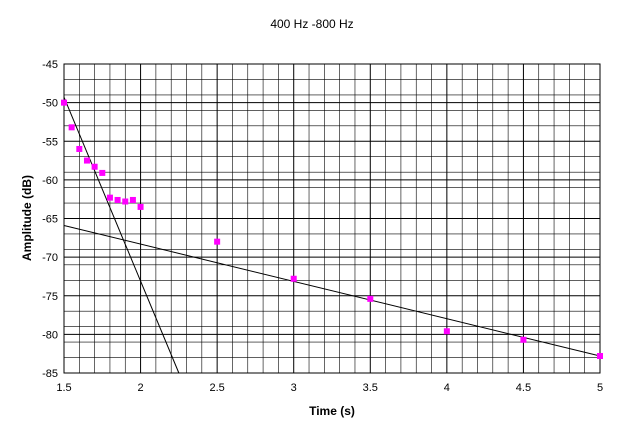  What do you see at coordinates (370, 388) in the screenshot?
I see `x-tick-label: 3.5` at bounding box center [370, 388].